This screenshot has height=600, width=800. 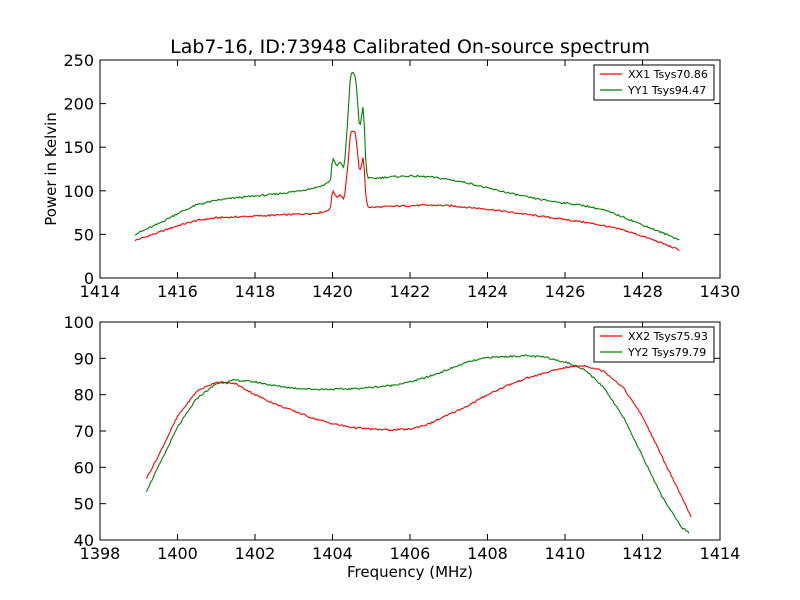 I want to click on top-y-tick-label: 250, so click(x=78, y=60).